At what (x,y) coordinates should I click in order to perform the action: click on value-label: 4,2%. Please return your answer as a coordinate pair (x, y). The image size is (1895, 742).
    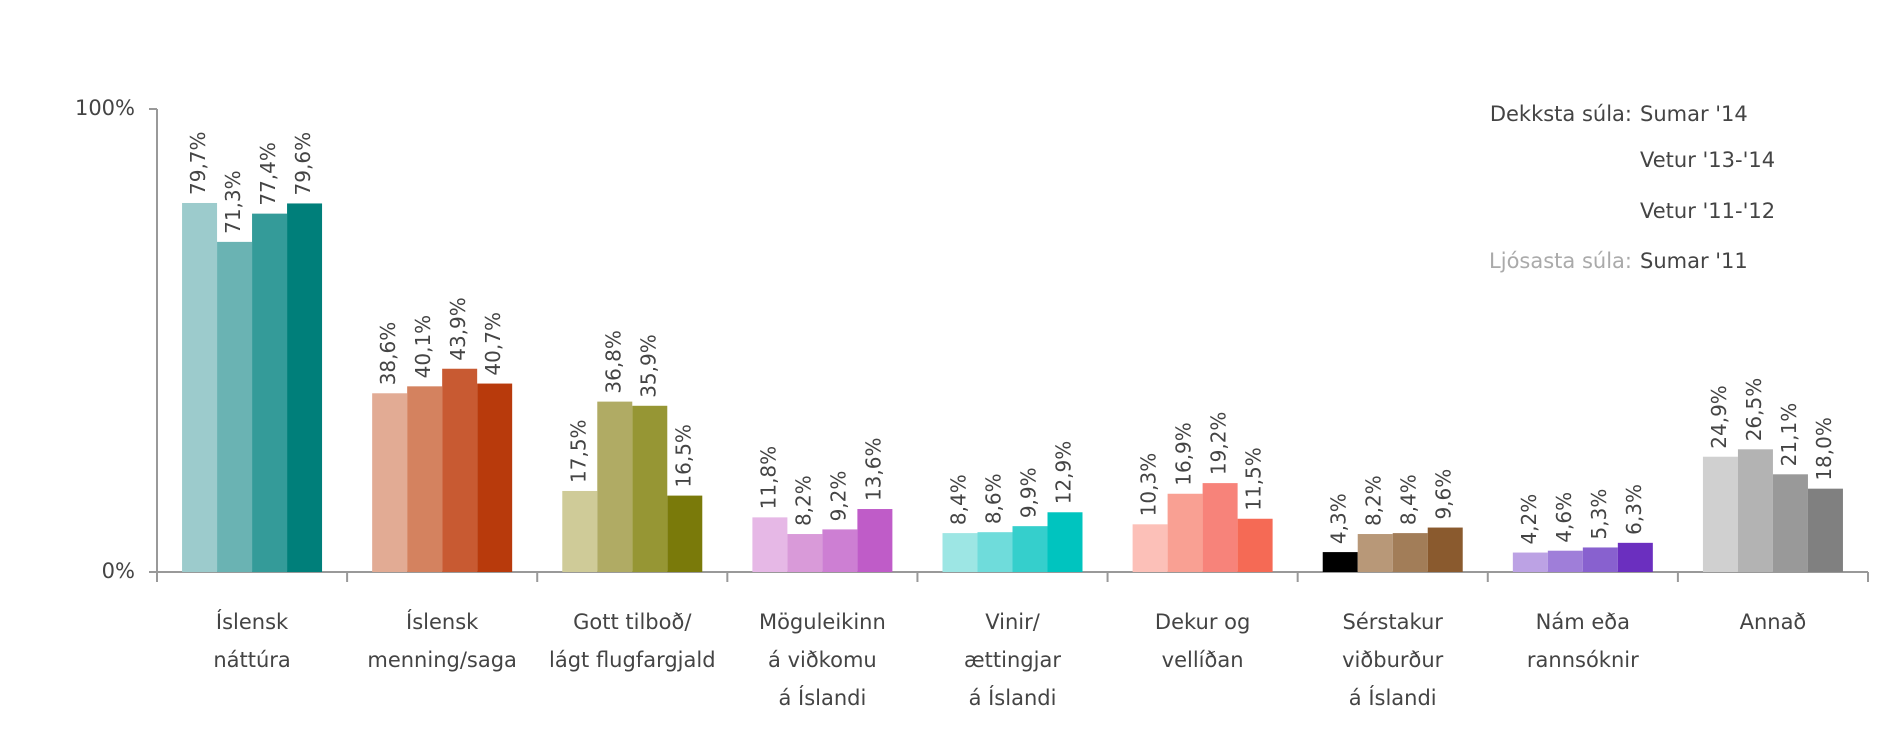
    Looking at the image, I should click on (1529, 519).